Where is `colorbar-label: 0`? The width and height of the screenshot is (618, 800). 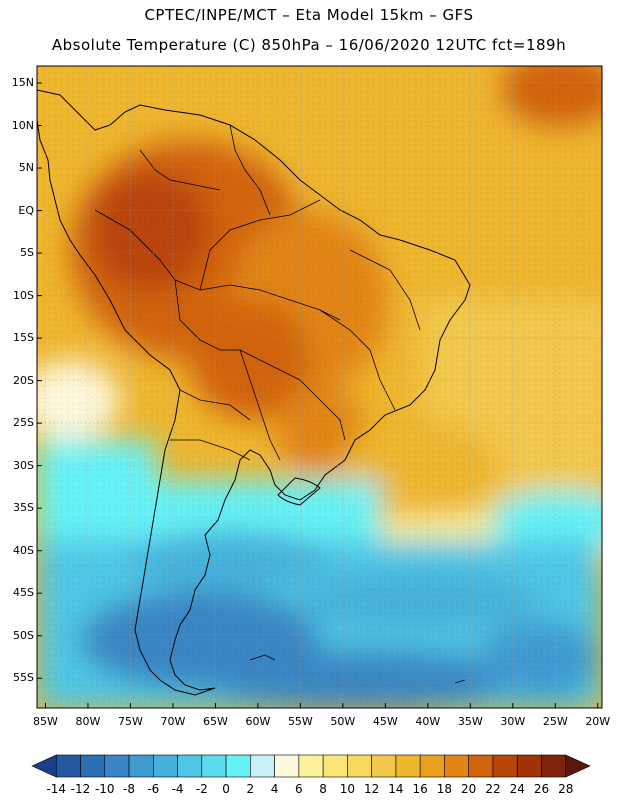
colorbar-label: 0 is located at coordinates (226, 789).